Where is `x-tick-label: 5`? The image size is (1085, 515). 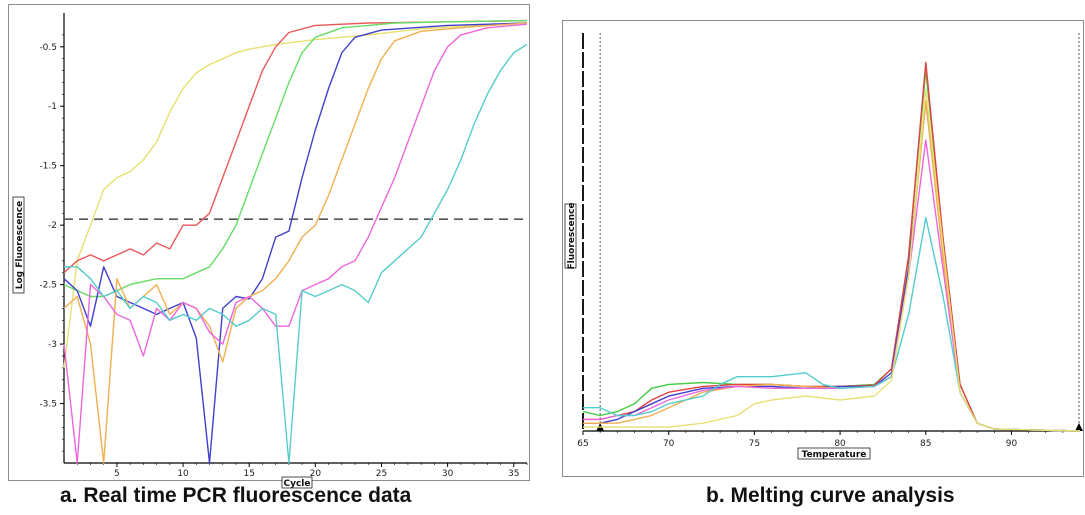 x-tick-label: 5 is located at coordinates (117, 474).